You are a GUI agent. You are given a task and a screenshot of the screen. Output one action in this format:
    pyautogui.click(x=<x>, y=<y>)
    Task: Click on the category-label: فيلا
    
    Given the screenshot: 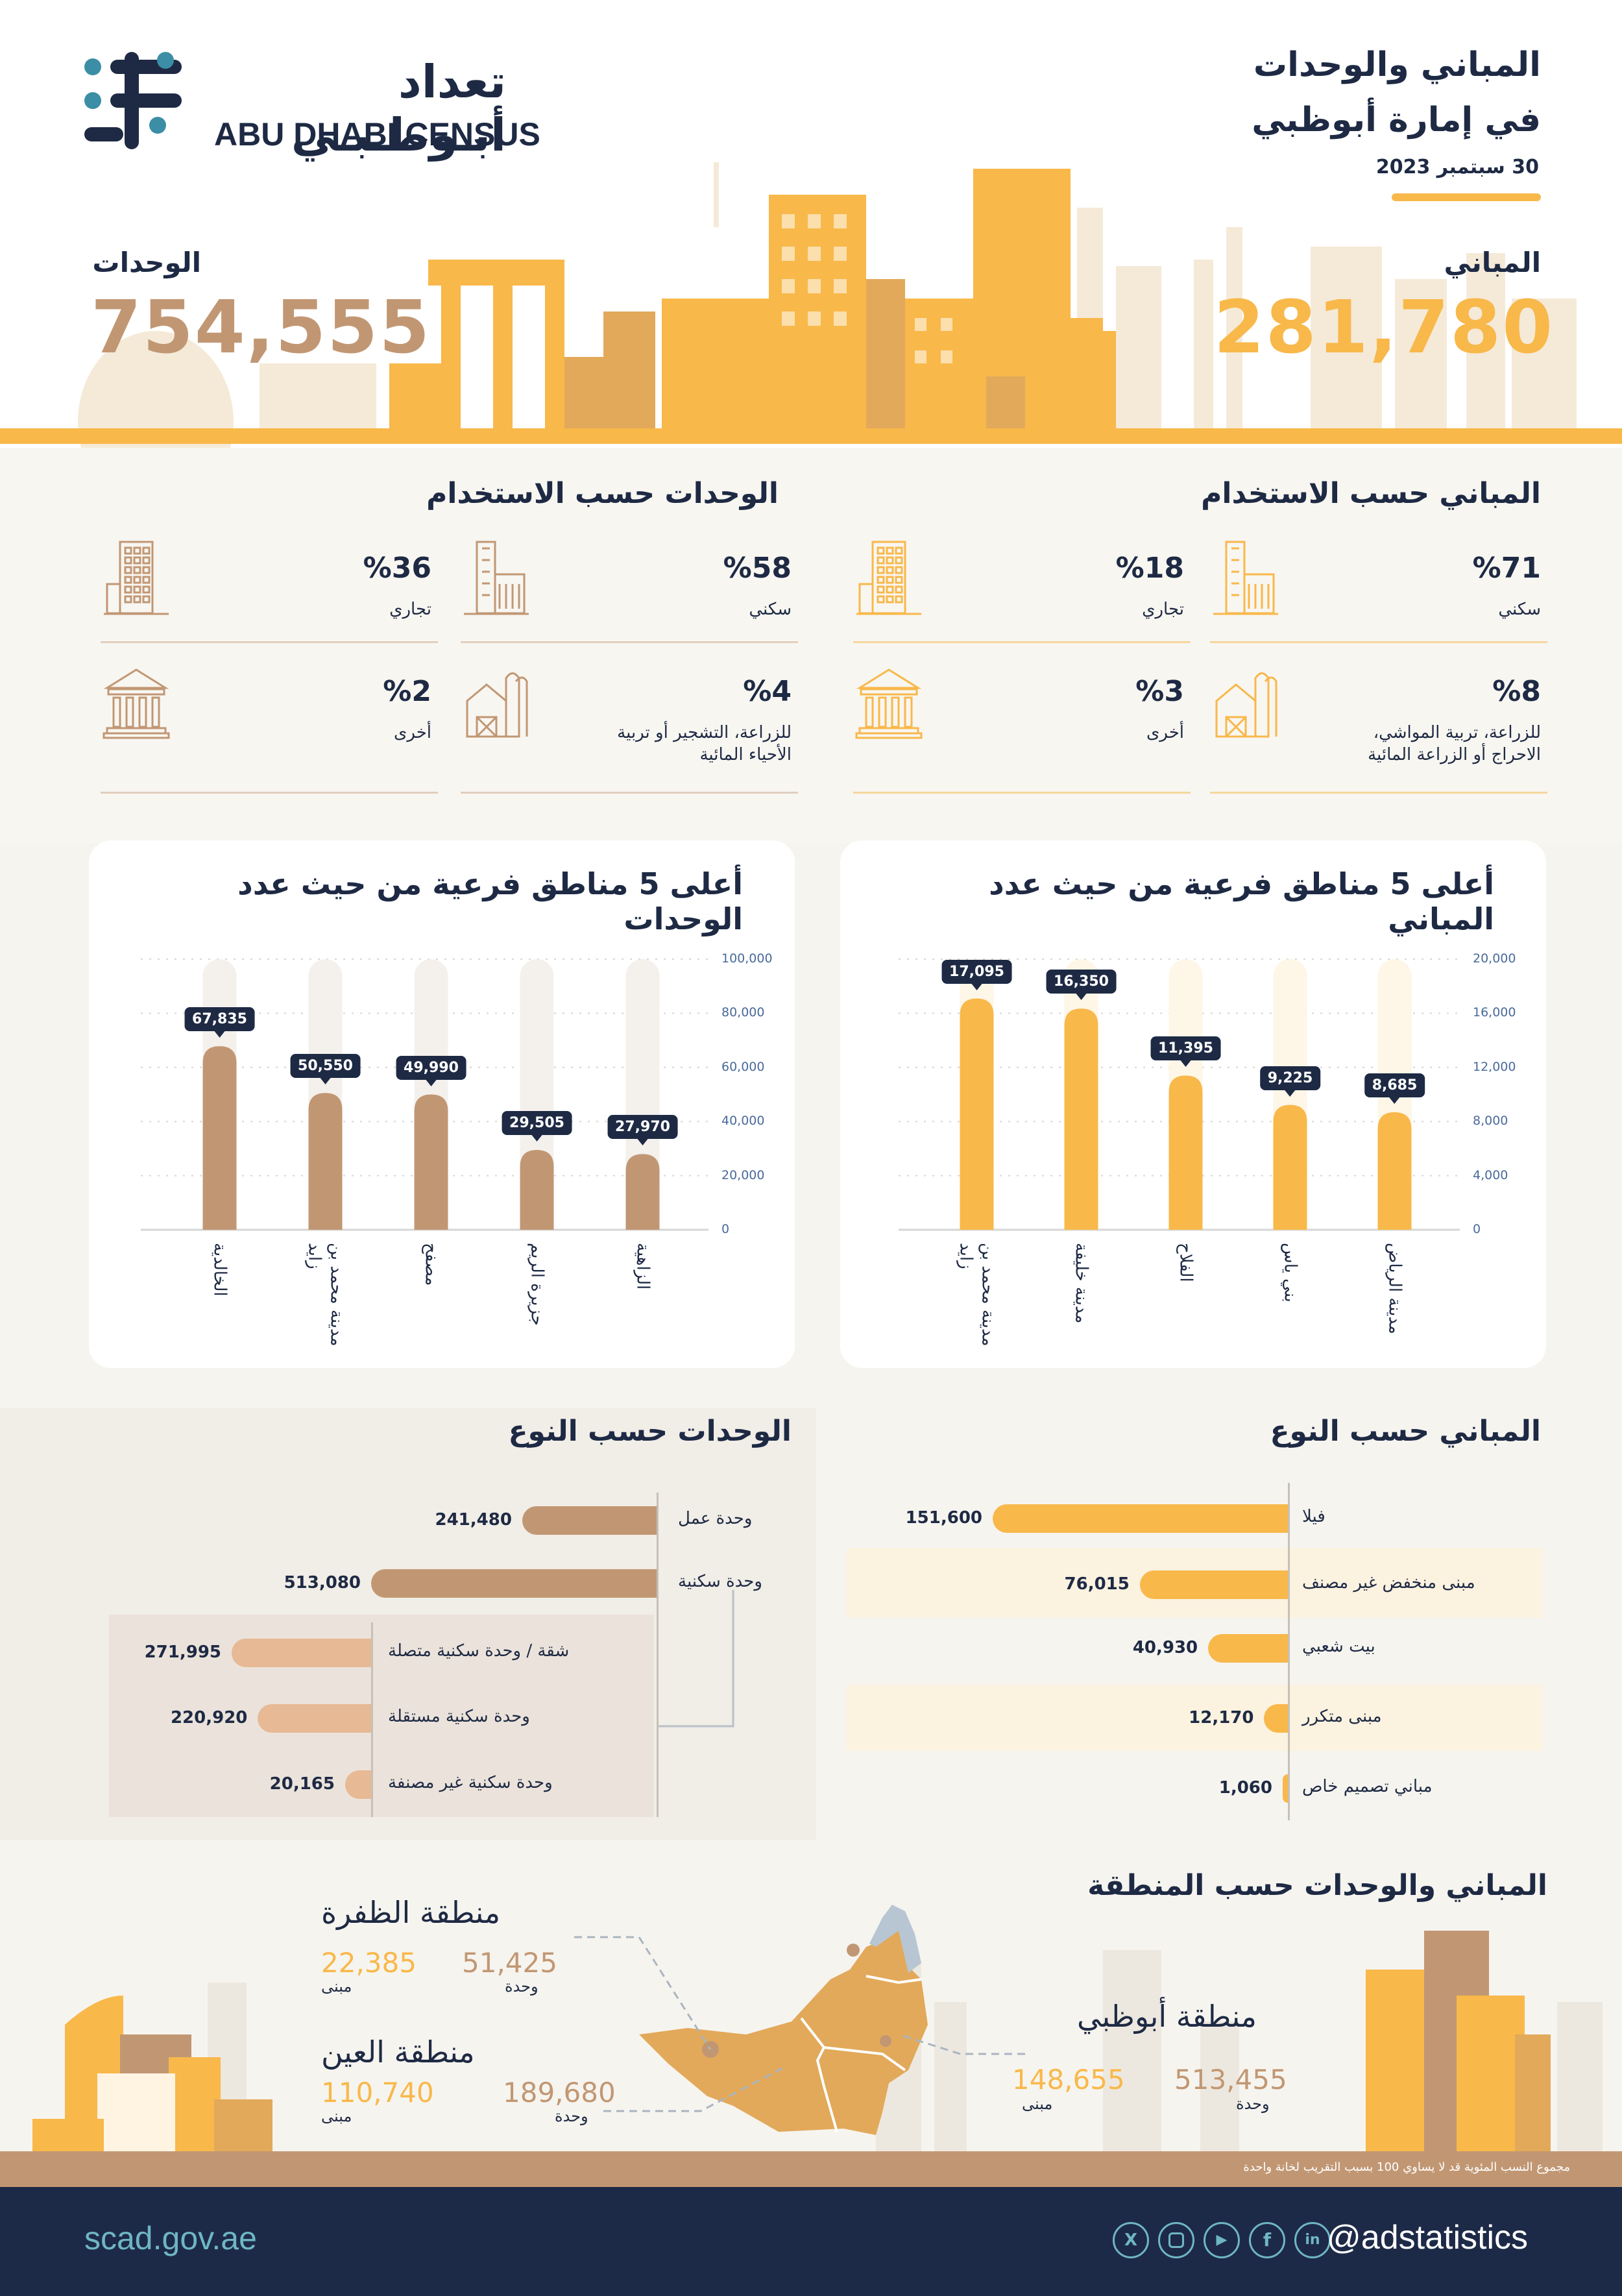 What is the action you would take?
    pyautogui.click(x=1313, y=1516)
    